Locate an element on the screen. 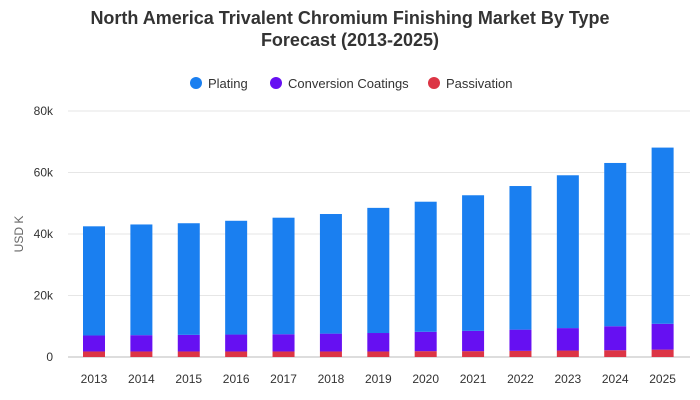  x-tick-label: 2018 is located at coordinates (331, 379).